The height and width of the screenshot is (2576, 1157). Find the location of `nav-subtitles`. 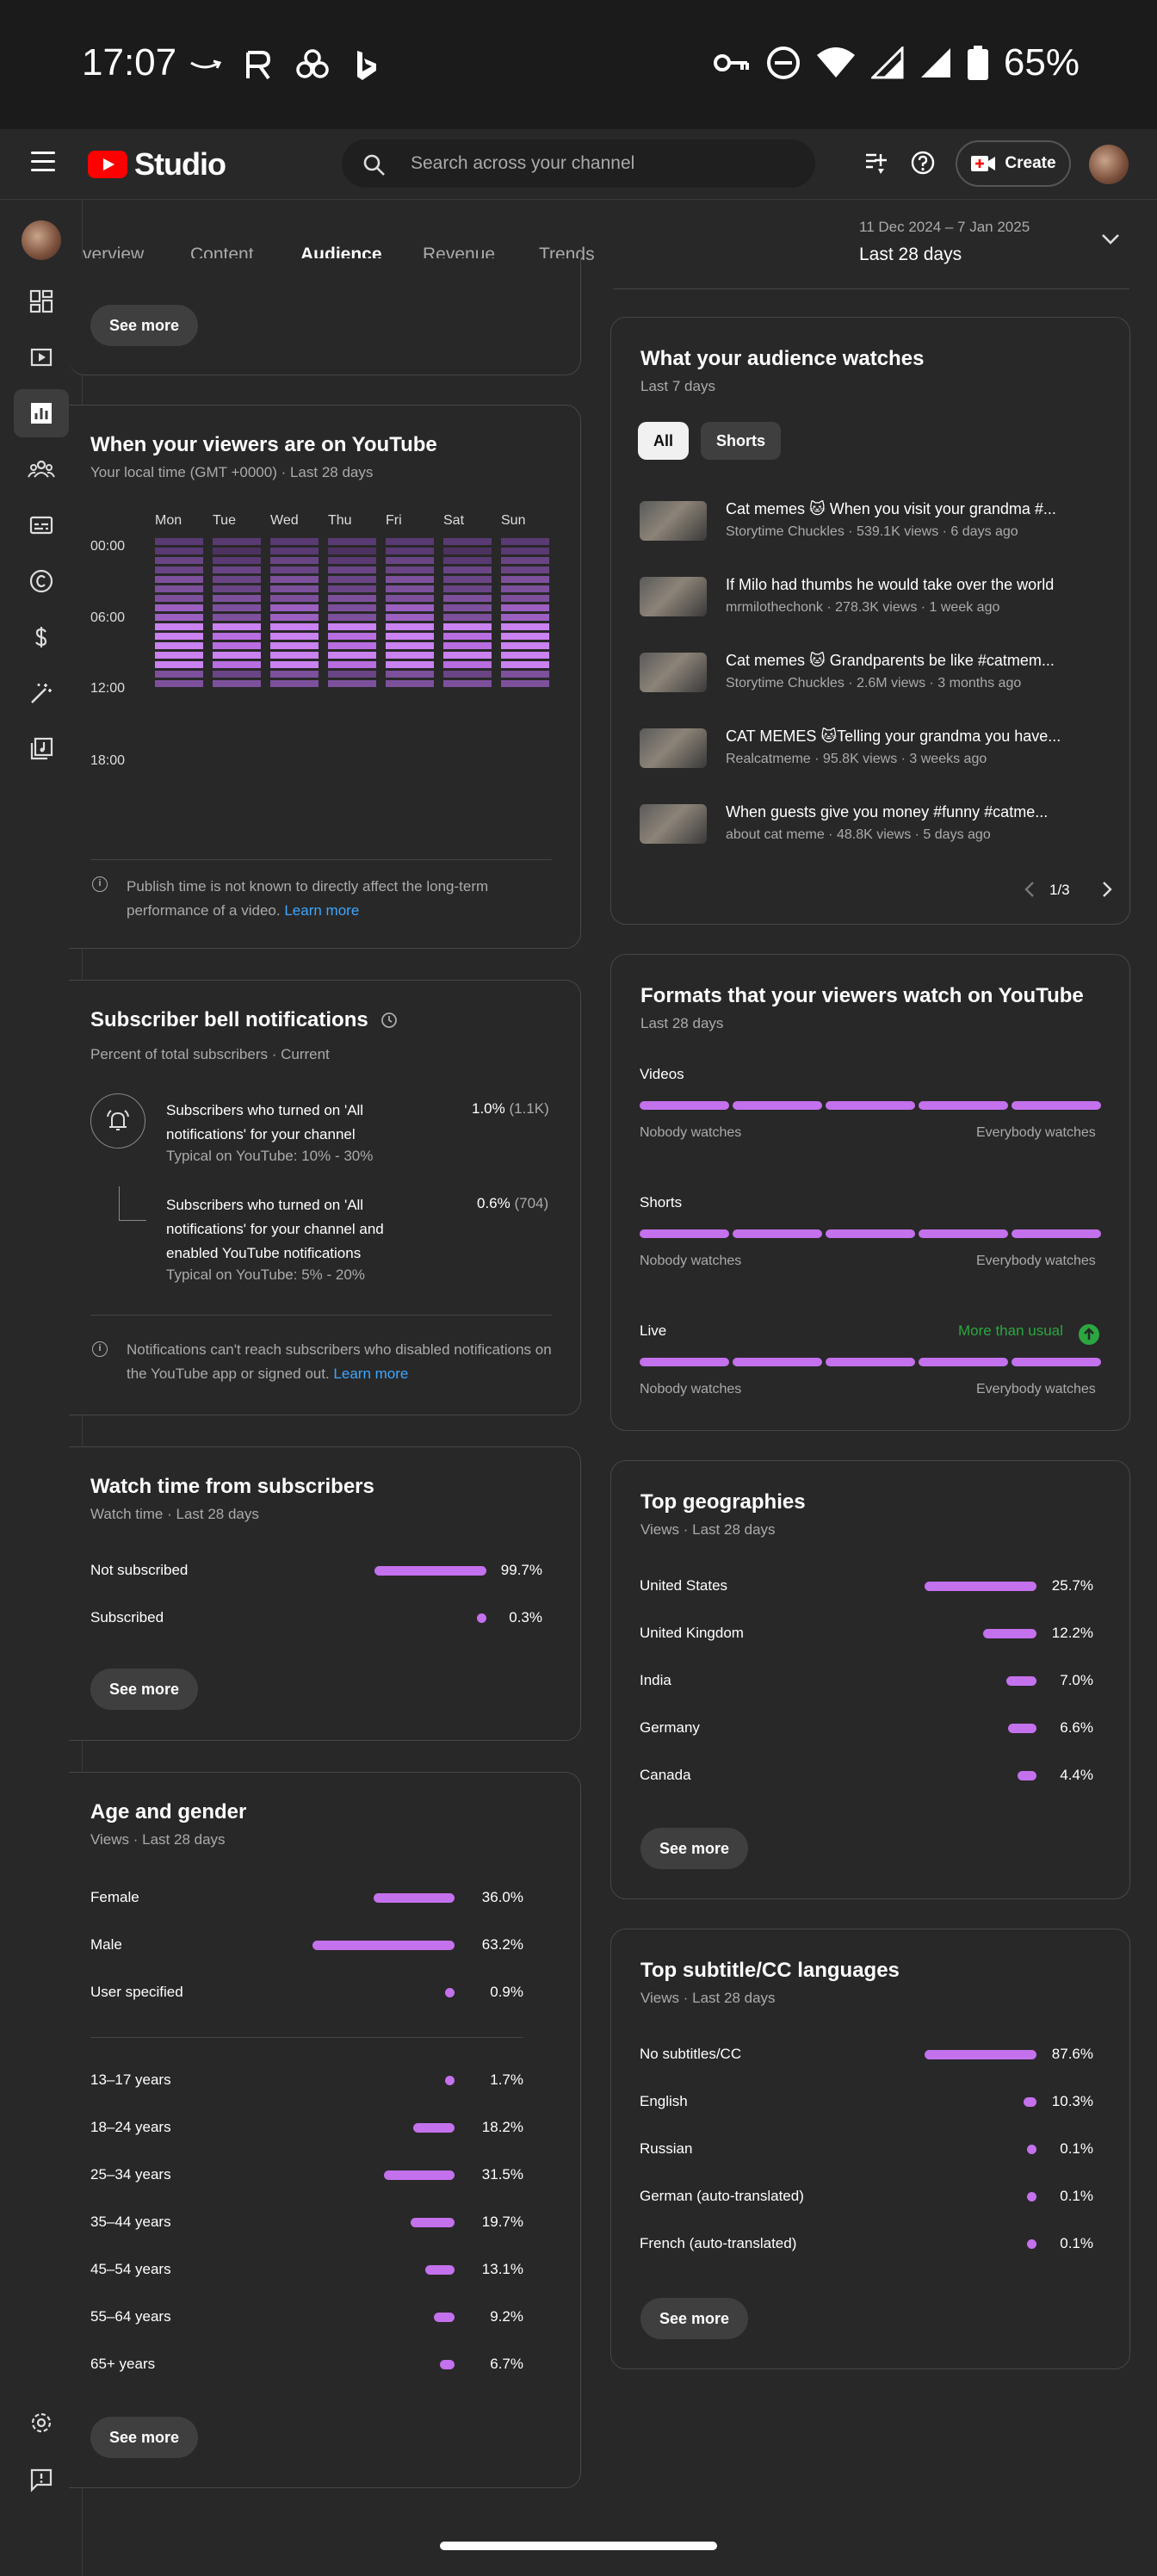

nav-subtitles is located at coordinates (42, 525).